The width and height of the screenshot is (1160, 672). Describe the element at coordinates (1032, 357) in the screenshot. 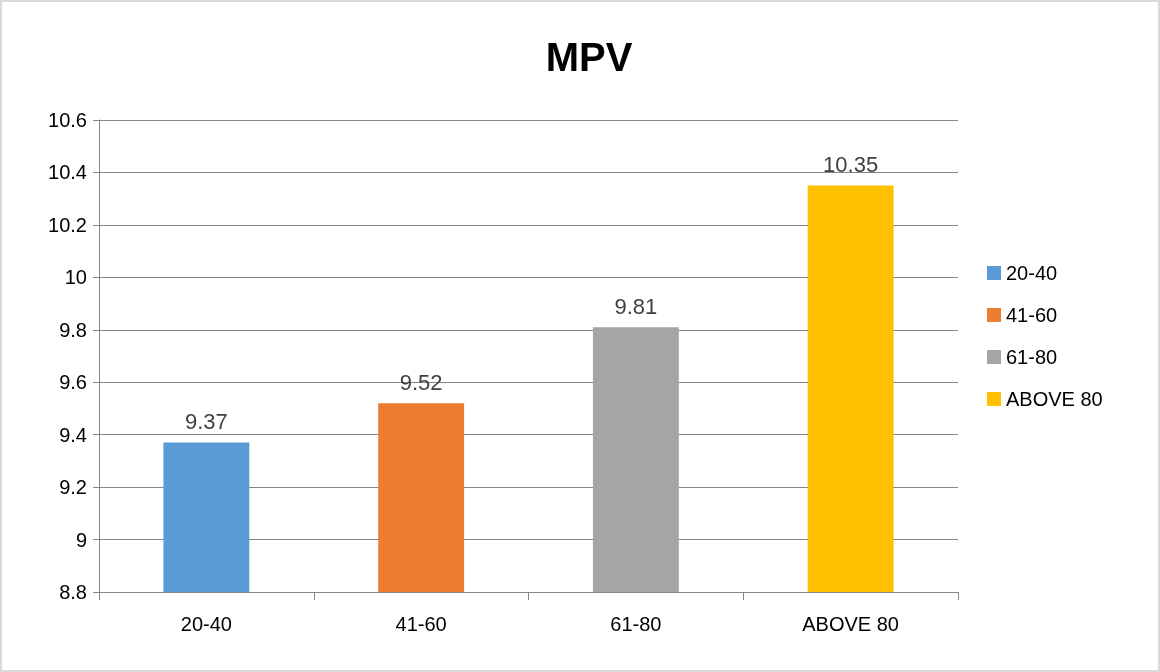

I see `legend-label: 61-80` at that location.